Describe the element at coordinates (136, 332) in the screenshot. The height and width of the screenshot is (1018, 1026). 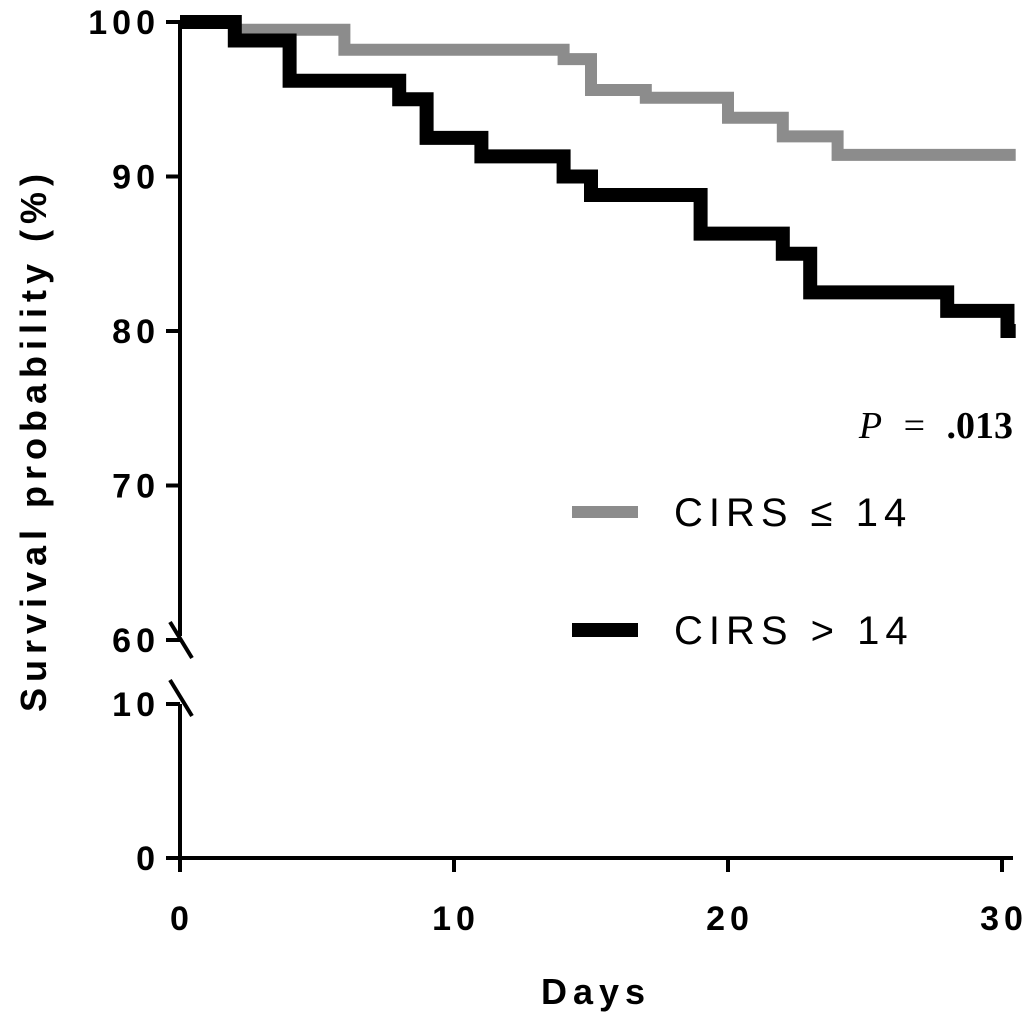
I see `y-tick-label-80: 80` at that location.